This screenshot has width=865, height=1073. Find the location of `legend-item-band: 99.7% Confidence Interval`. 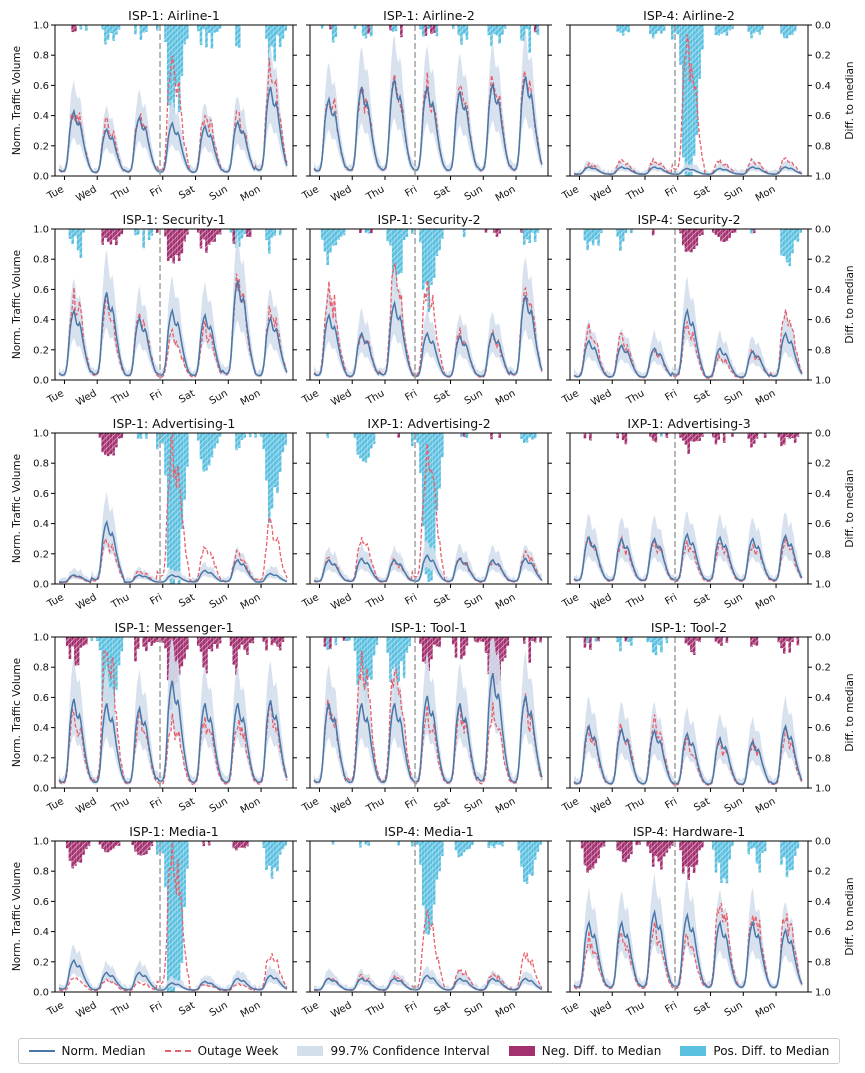

legend-item-band: 99.7% Confidence Interval is located at coordinates (393, 1051).